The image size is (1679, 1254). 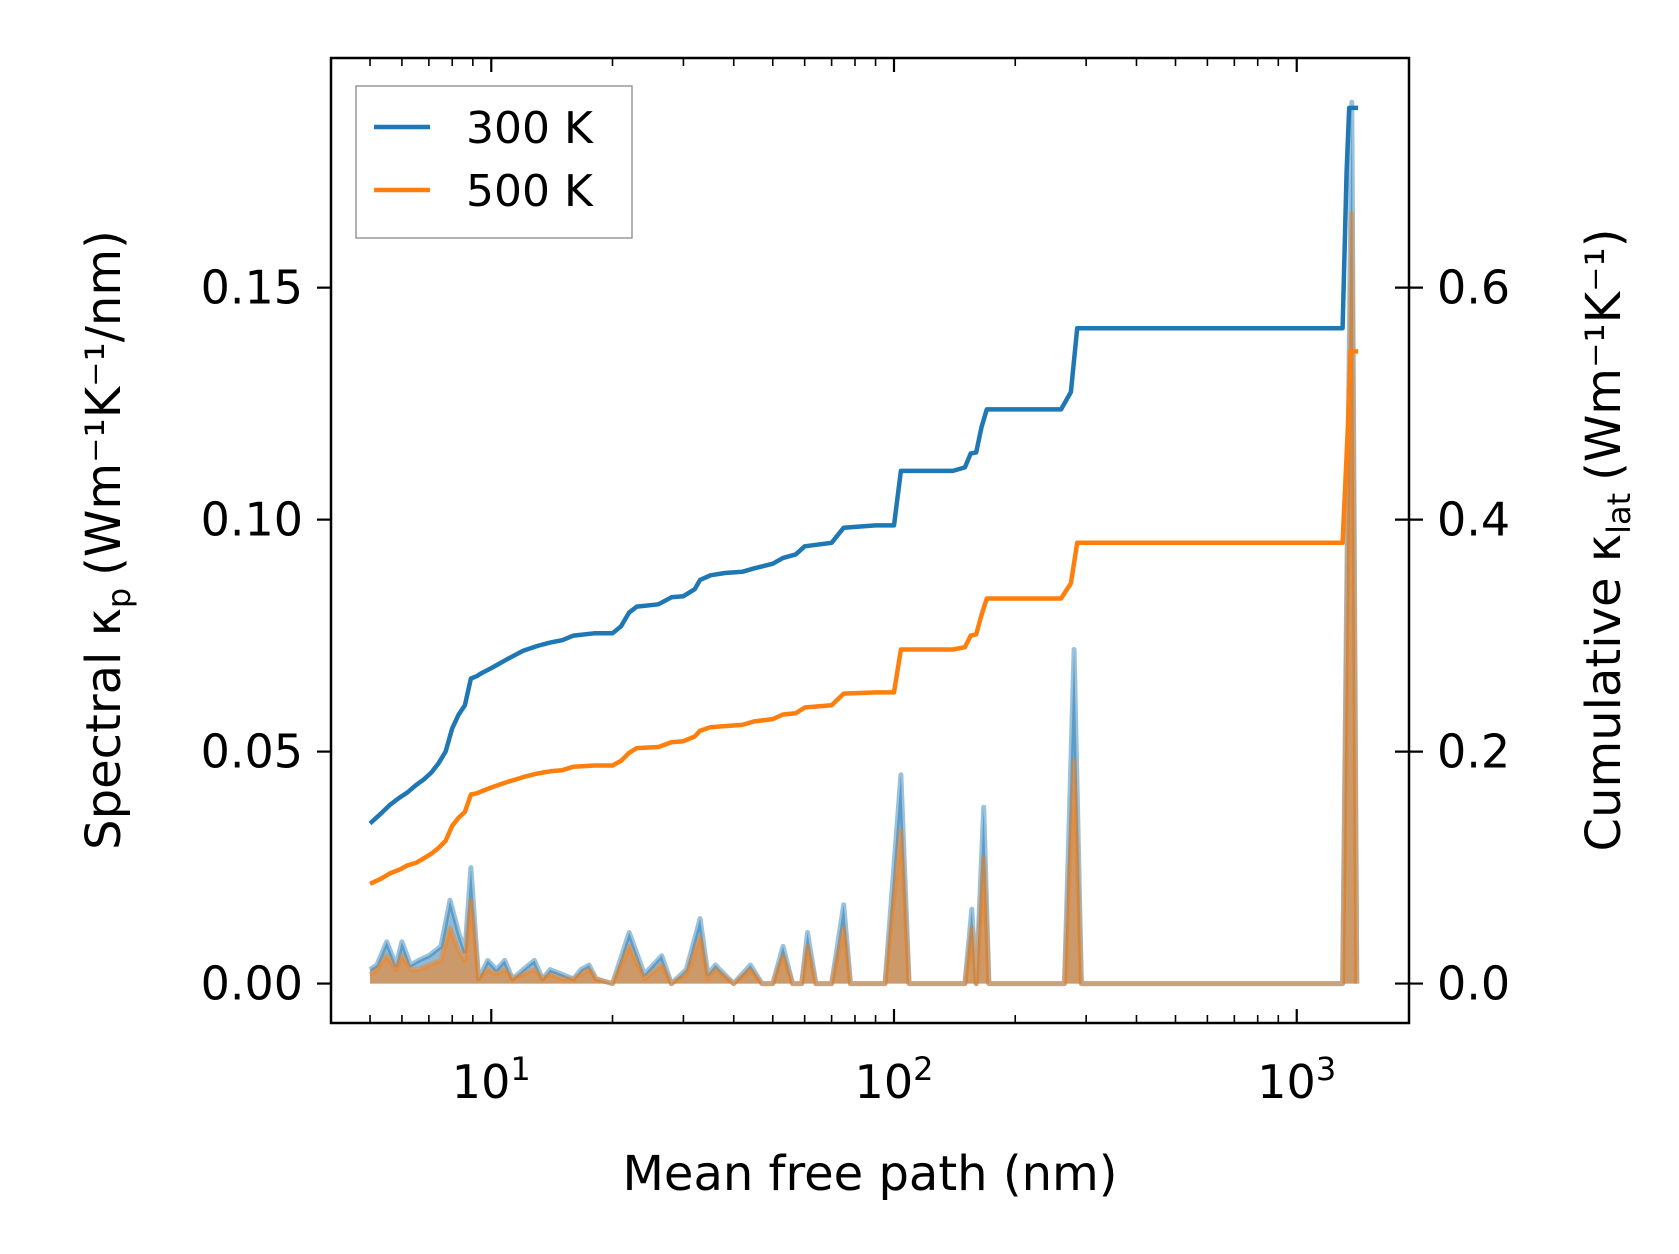 What do you see at coordinates (894, 1079) in the screenshot?
I see `x-tick-label: 10²` at bounding box center [894, 1079].